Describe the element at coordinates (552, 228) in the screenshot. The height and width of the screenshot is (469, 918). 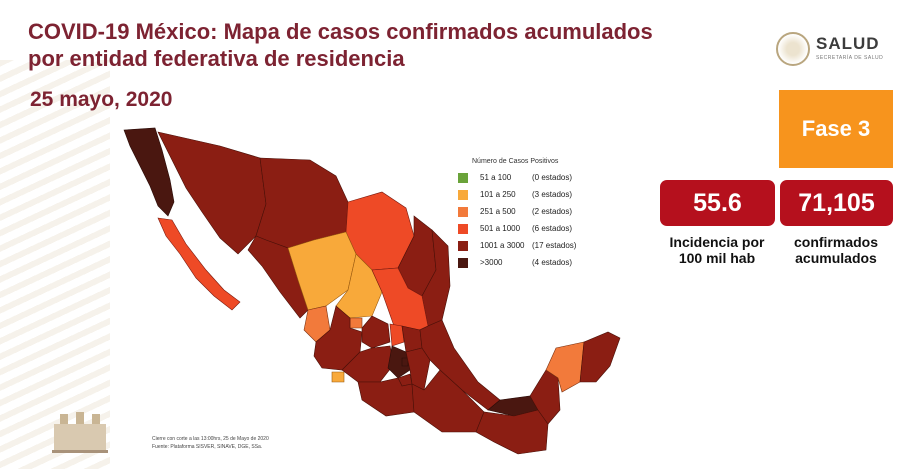
I see `legend-count: (6 estados)` at that location.